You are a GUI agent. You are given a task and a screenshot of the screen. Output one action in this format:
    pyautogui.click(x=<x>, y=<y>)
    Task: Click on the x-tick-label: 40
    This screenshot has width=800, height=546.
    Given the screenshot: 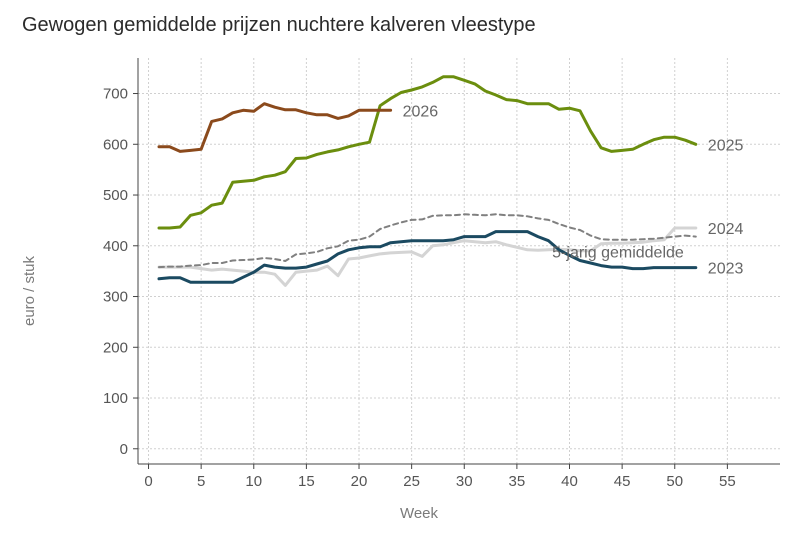 What is the action you would take?
    pyautogui.click(x=569, y=481)
    